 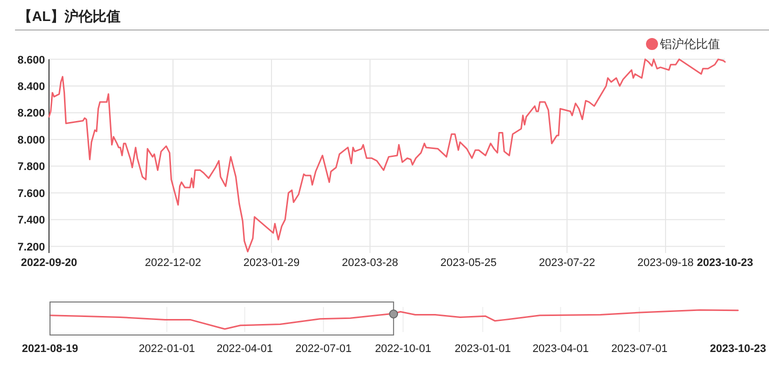 I want to click on y-tick-label: 7.400, so click(x=31, y=220).